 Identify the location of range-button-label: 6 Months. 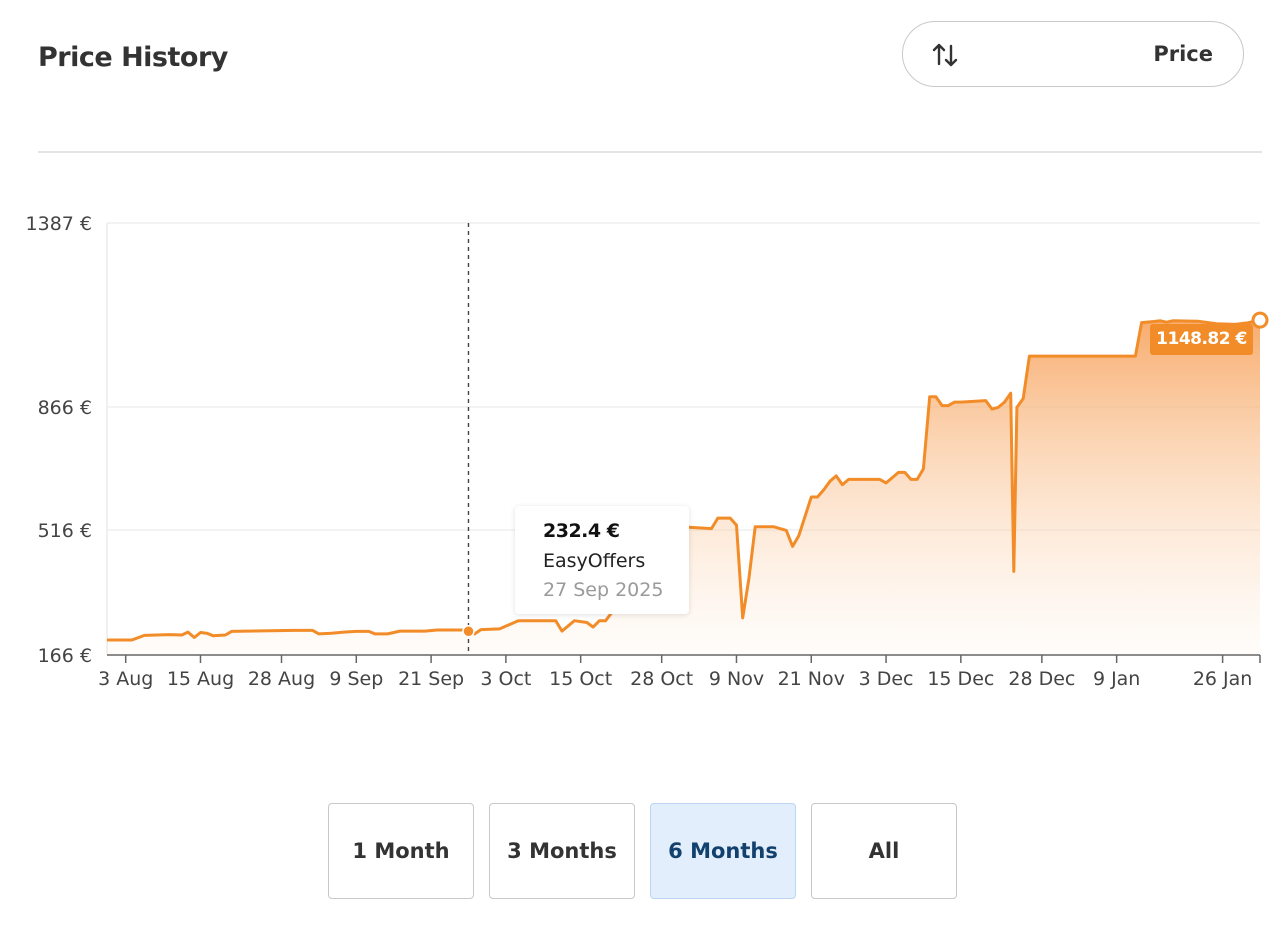
(723, 851).